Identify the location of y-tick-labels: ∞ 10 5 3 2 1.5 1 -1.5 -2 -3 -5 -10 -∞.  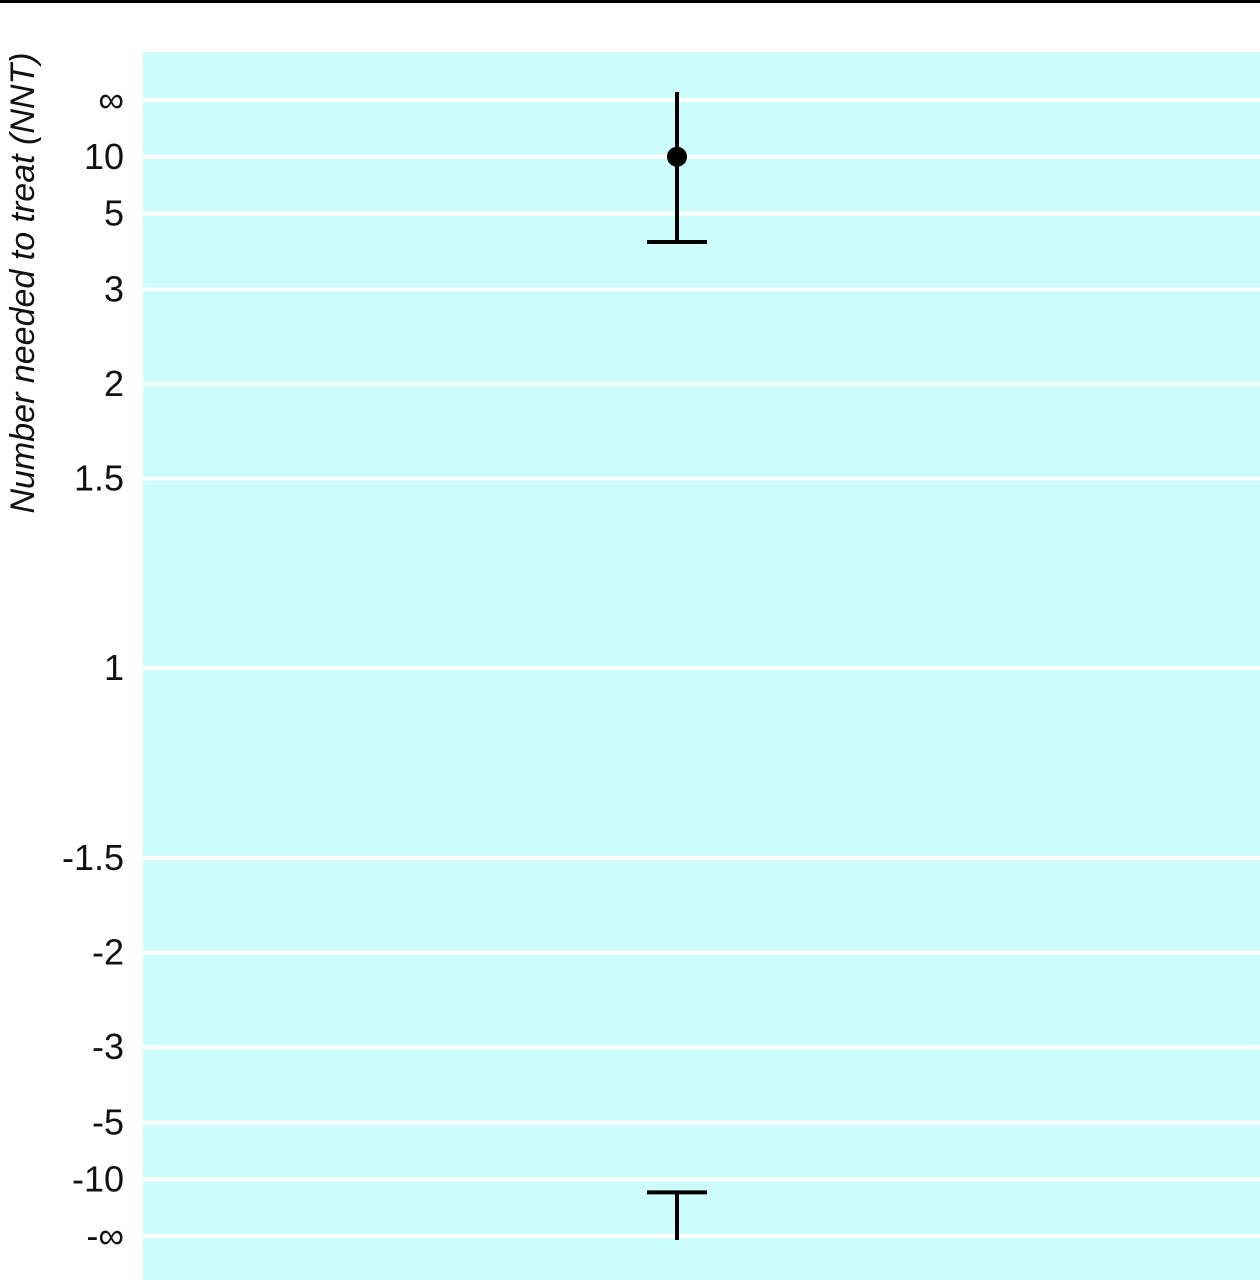
(93, 667).